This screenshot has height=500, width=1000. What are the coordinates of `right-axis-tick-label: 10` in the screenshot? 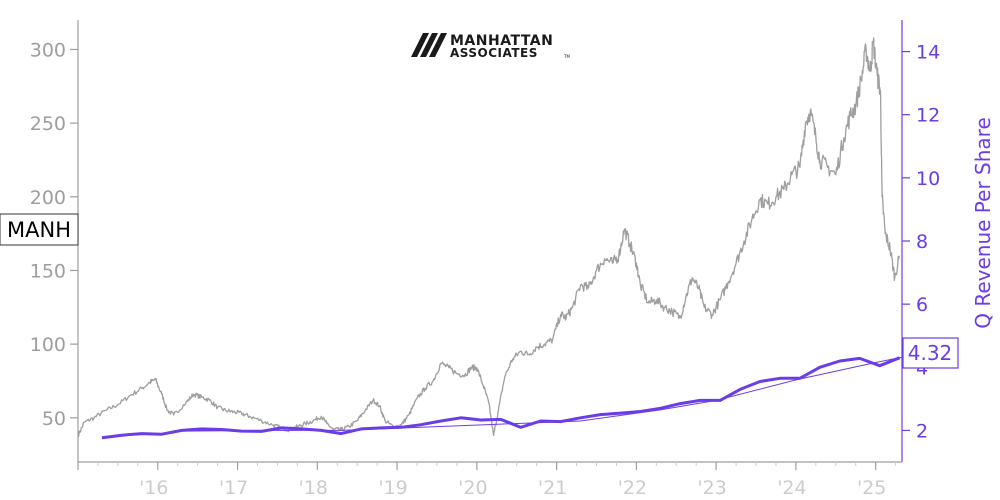 It's located at (928, 179).